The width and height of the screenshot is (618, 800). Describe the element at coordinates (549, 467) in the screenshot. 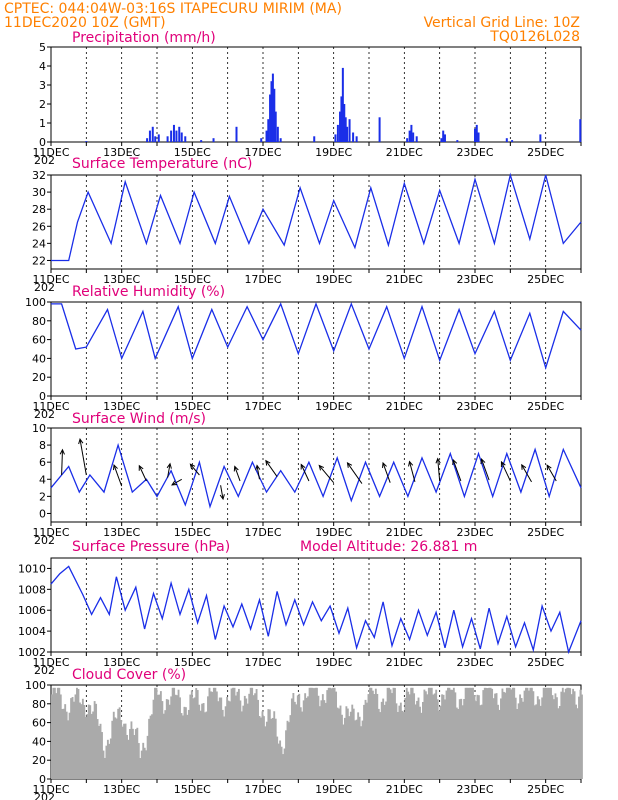

I see `wind-vector-head` at that location.